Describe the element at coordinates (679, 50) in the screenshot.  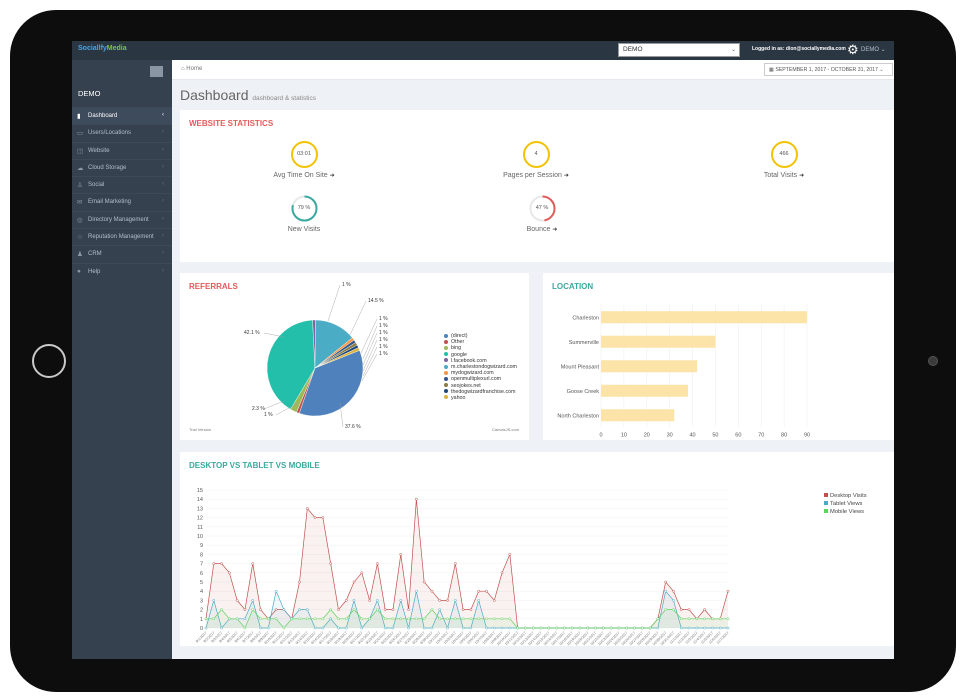
I see `account-select: DEMO ⌄` at that location.